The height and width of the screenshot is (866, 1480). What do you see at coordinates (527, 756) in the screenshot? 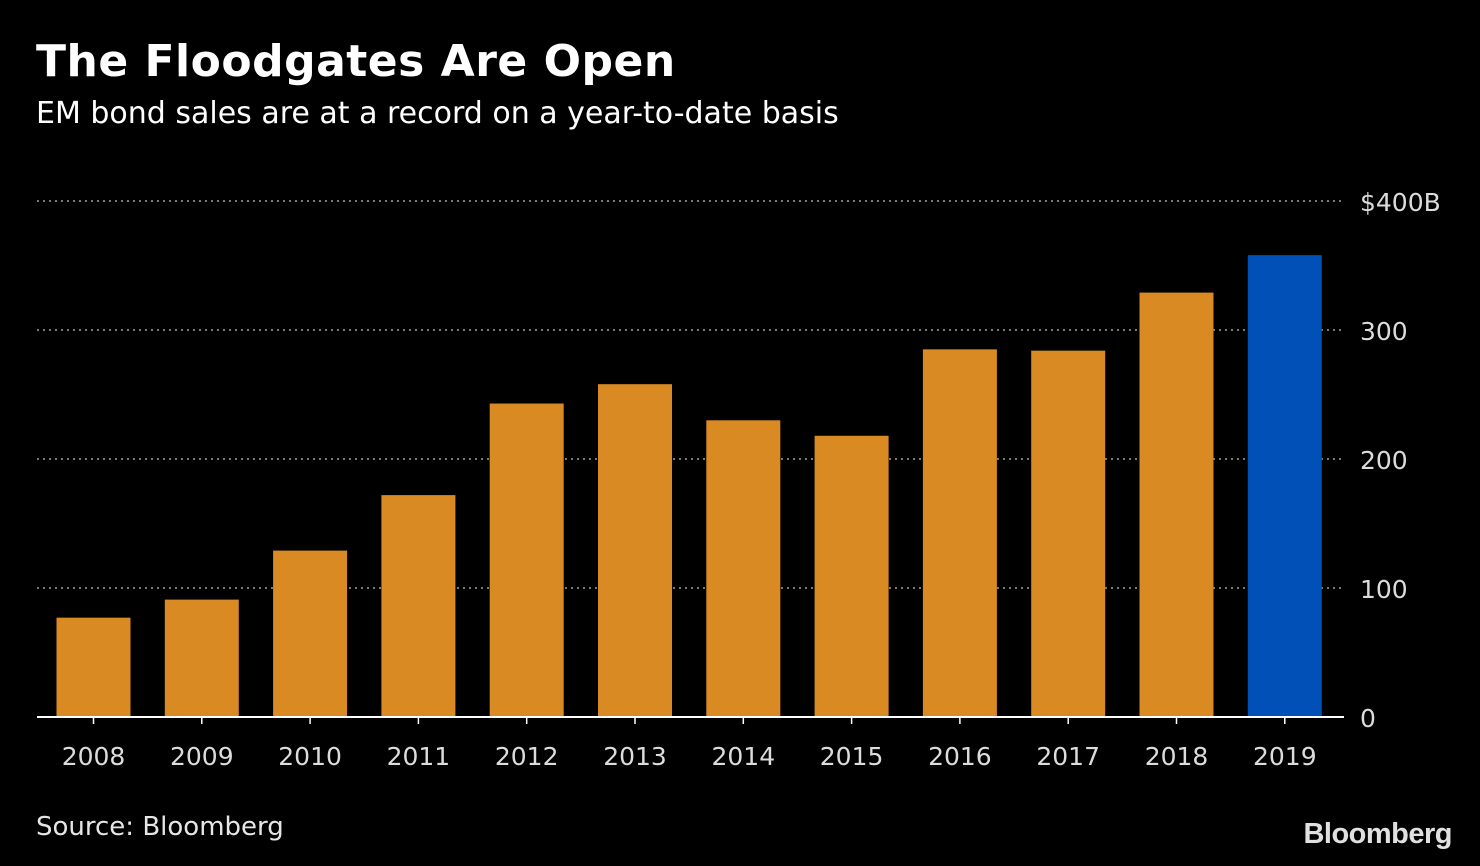
I see `x-tick-label: 2012` at bounding box center [527, 756].